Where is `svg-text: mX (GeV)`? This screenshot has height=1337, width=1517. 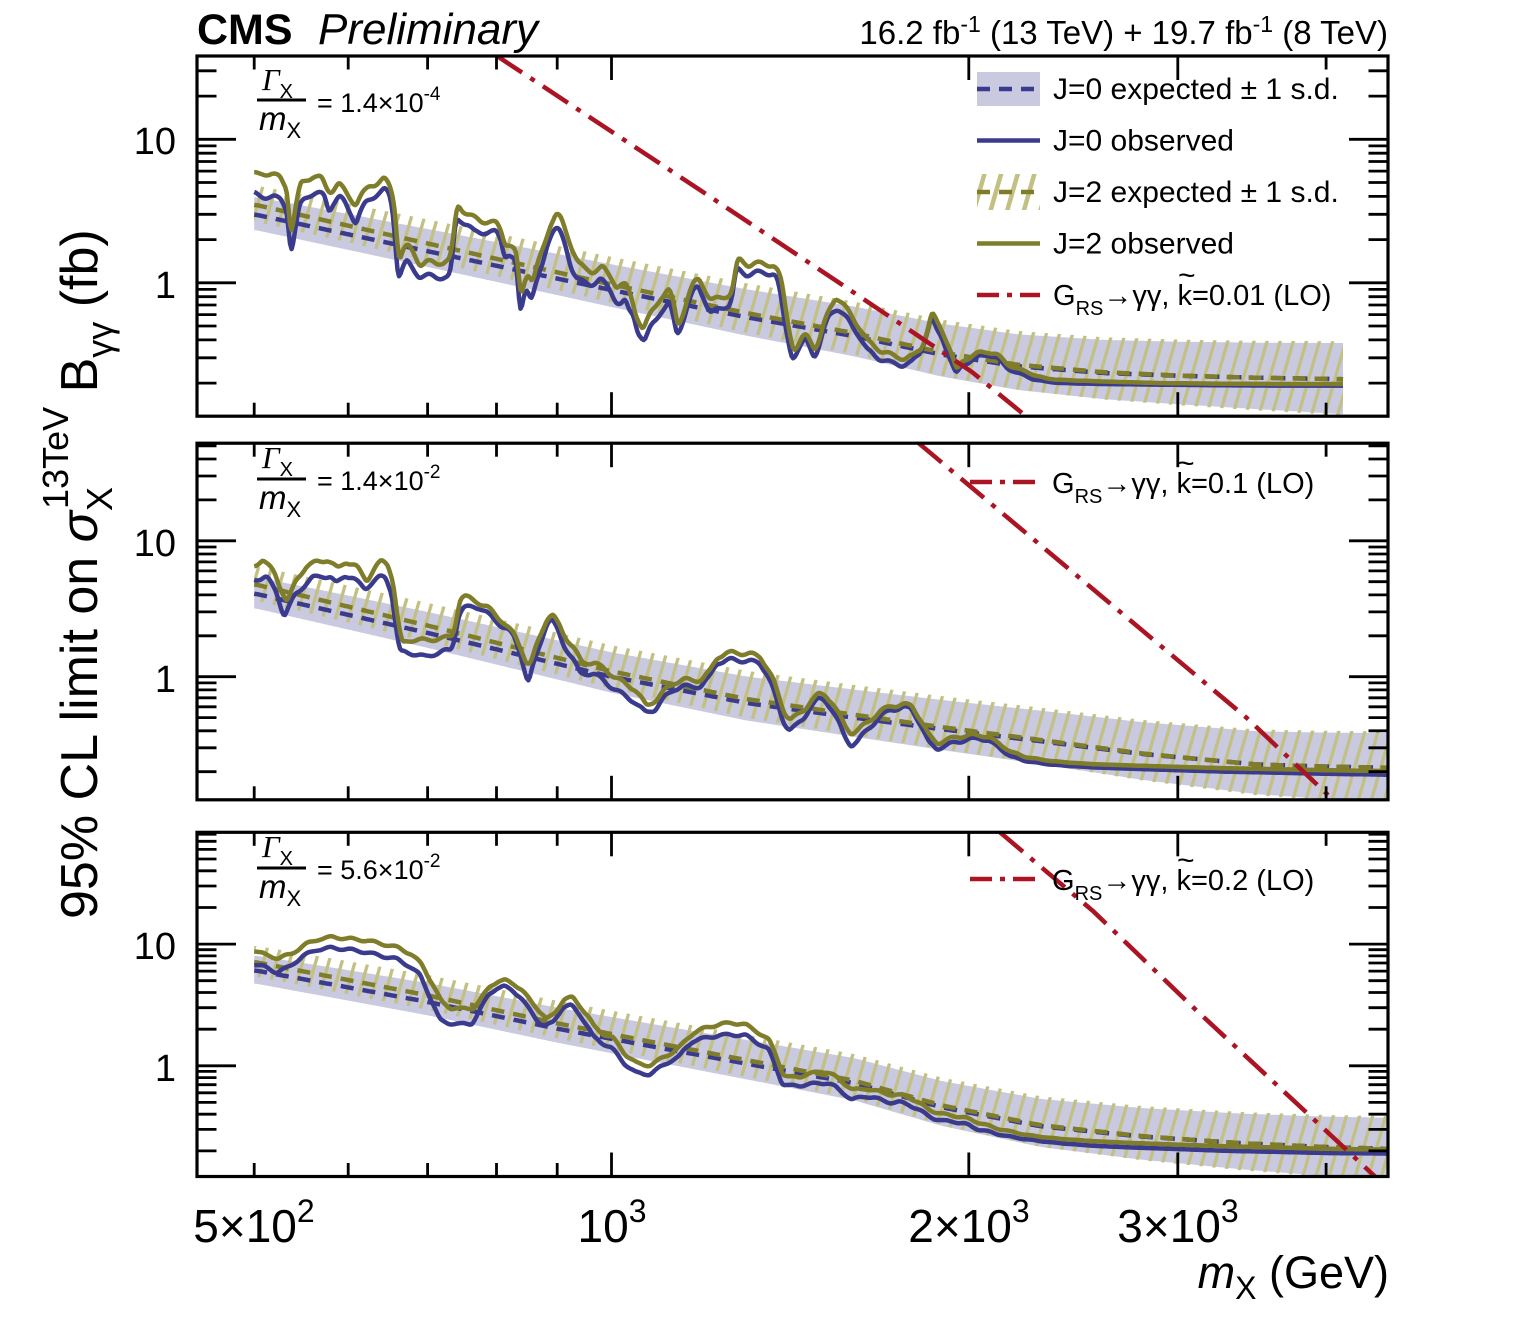
svg-text: mX (GeV) is located at coordinates (1293, 1276).